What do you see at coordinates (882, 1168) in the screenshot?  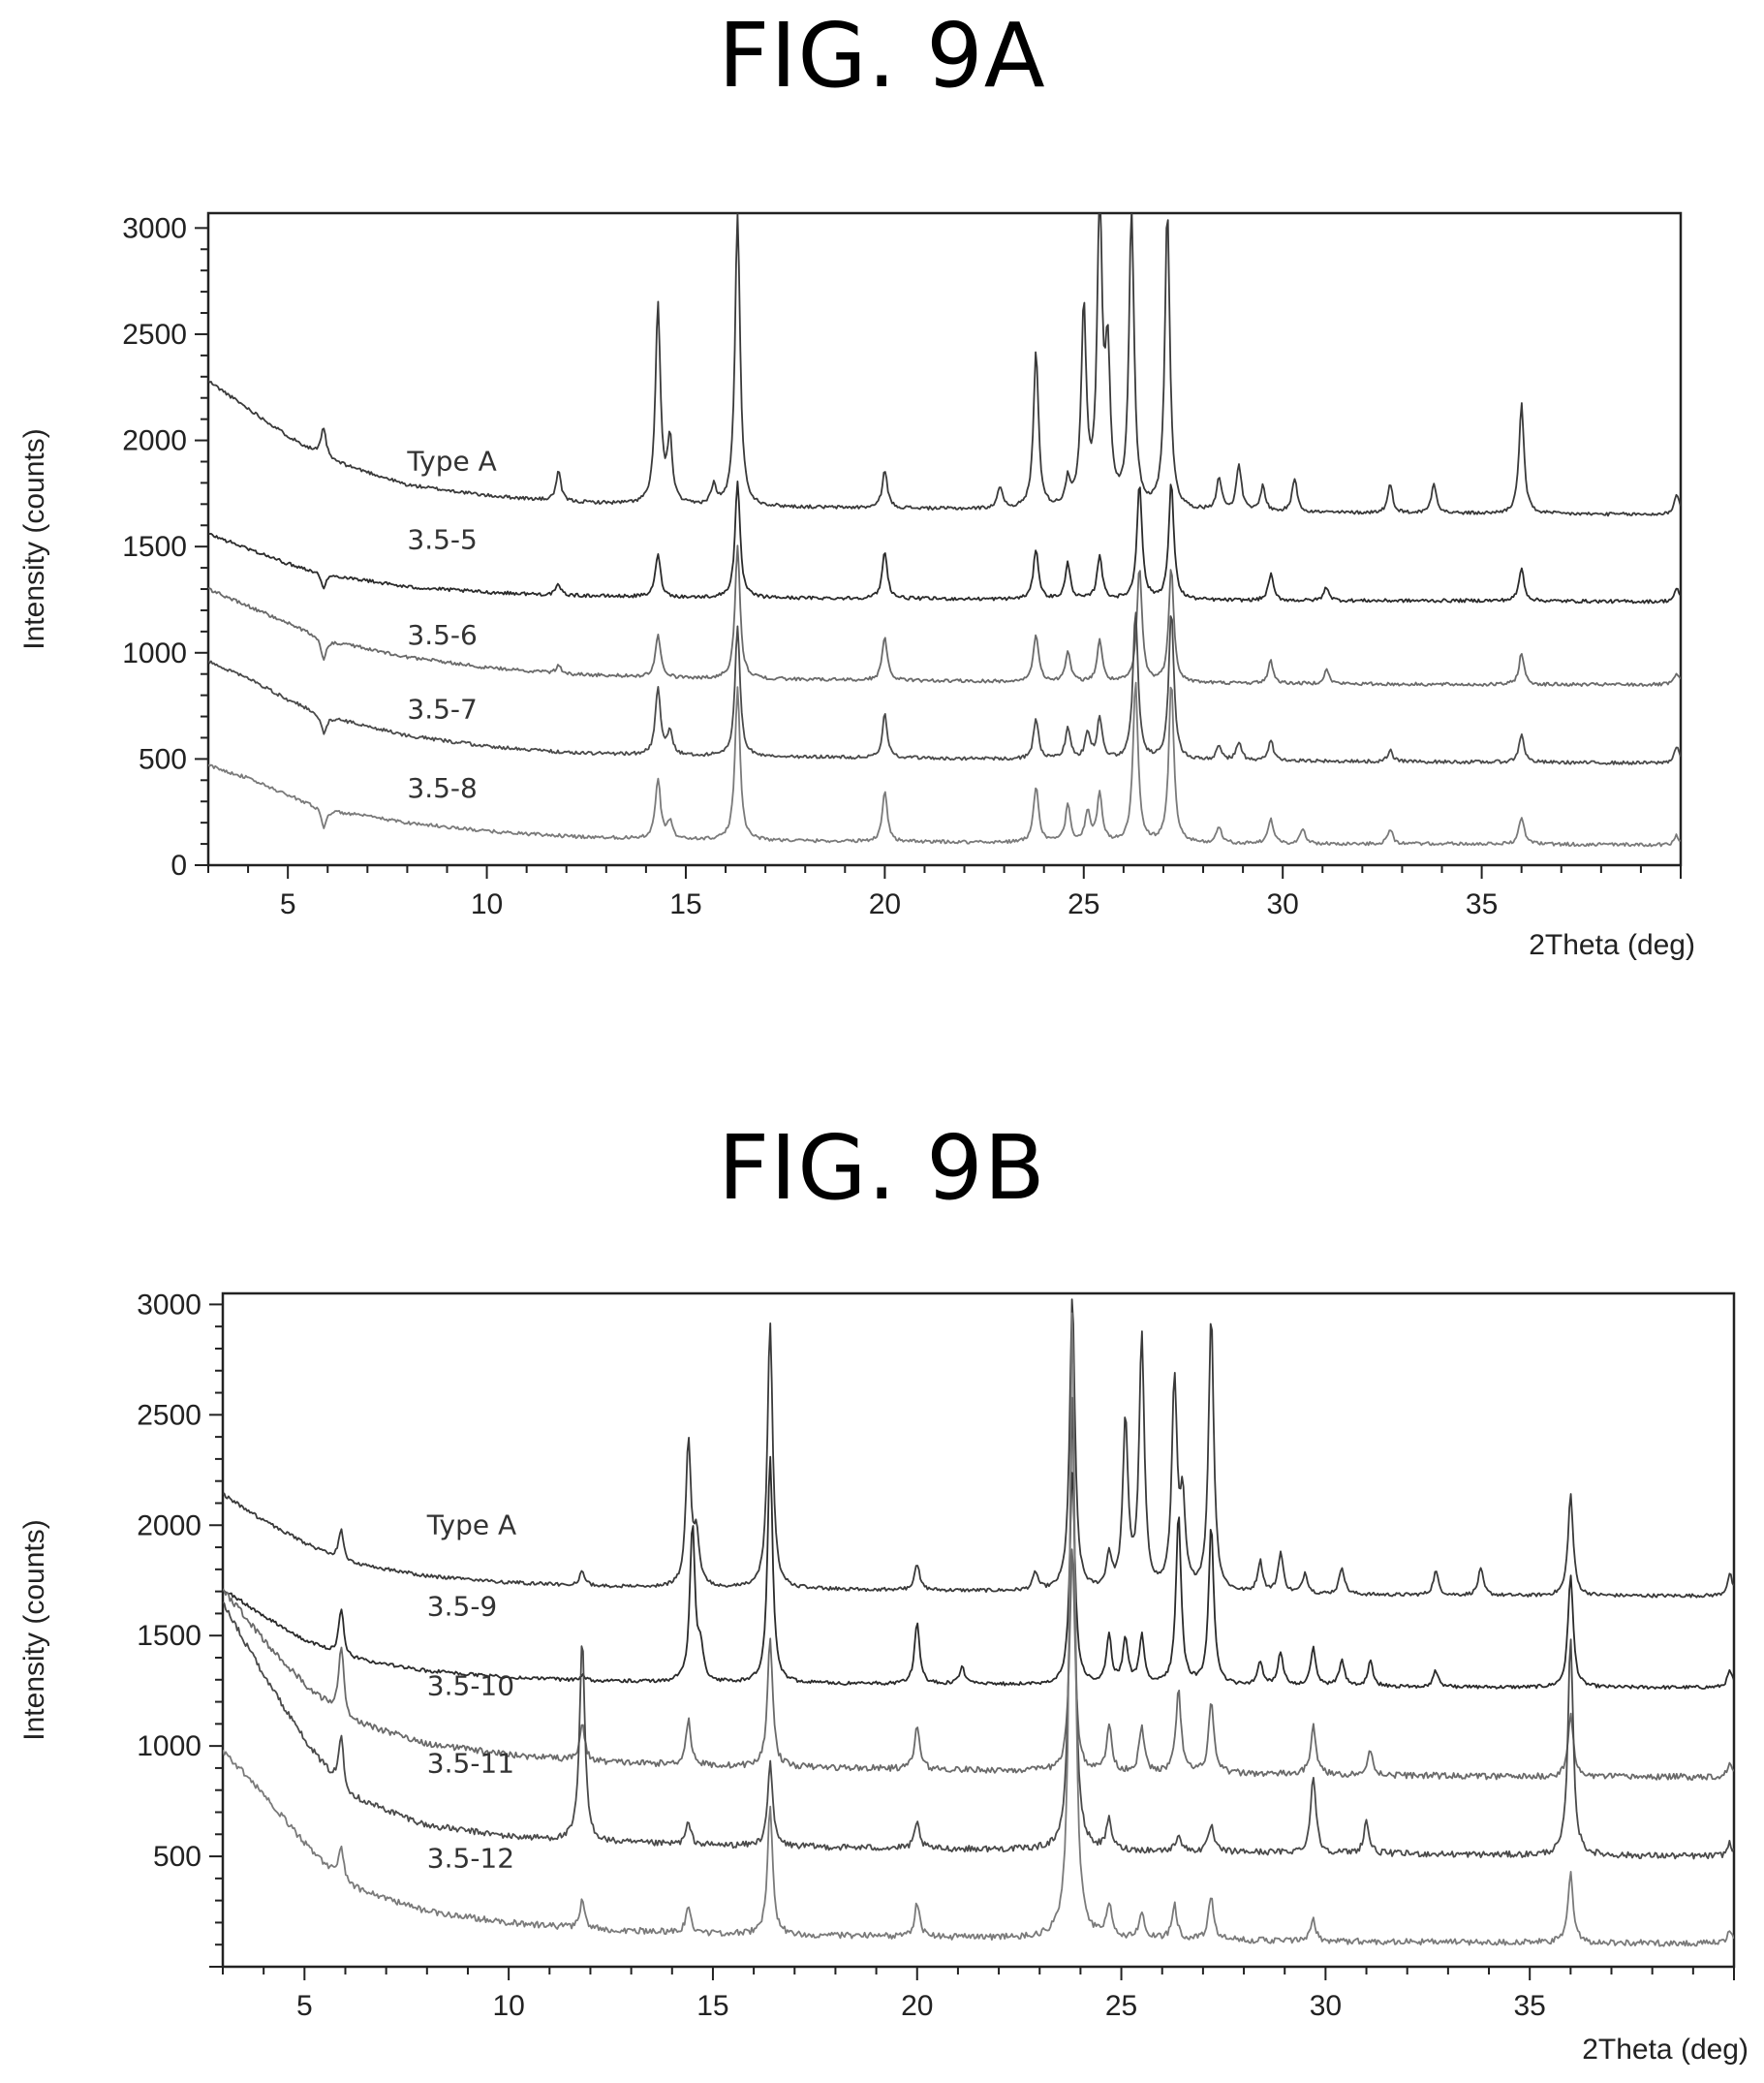 I see `figure-title-b: FIG. 9B` at bounding box center [882, 1168].